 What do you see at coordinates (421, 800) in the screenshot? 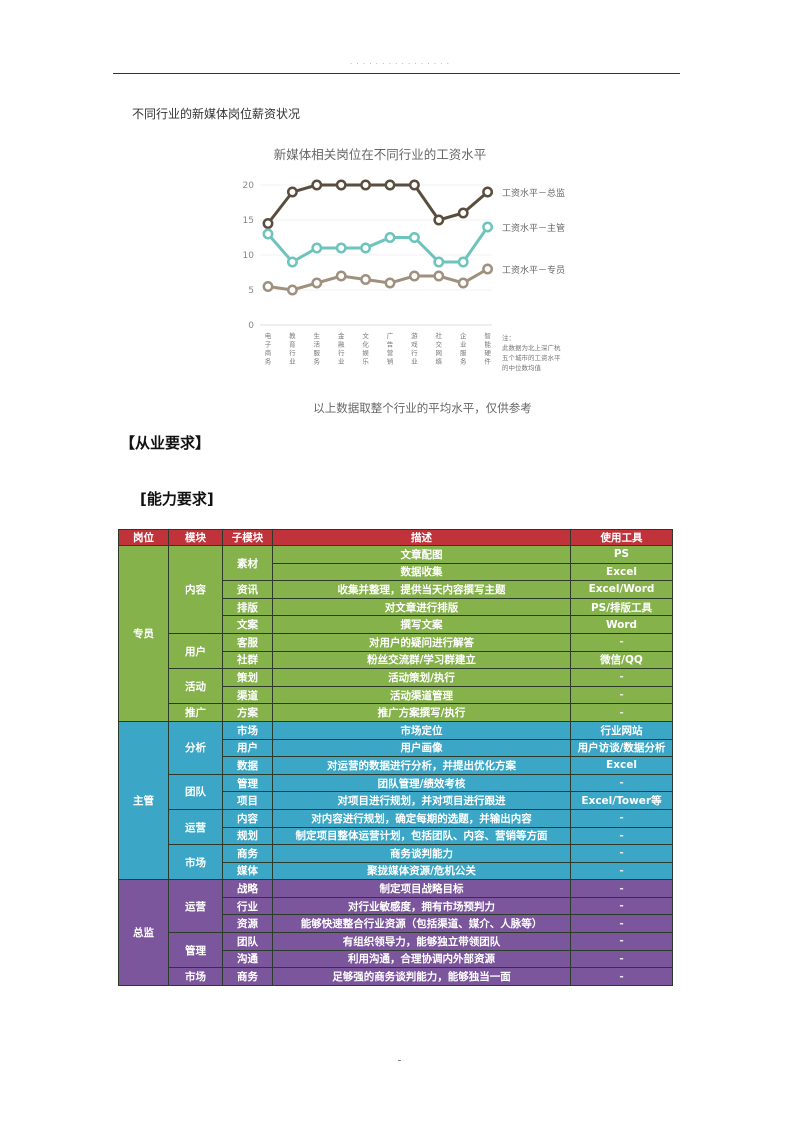
I see `description-cell: 对项目进行规划，并对项目进行跟进` at bounding box center [421, 800].